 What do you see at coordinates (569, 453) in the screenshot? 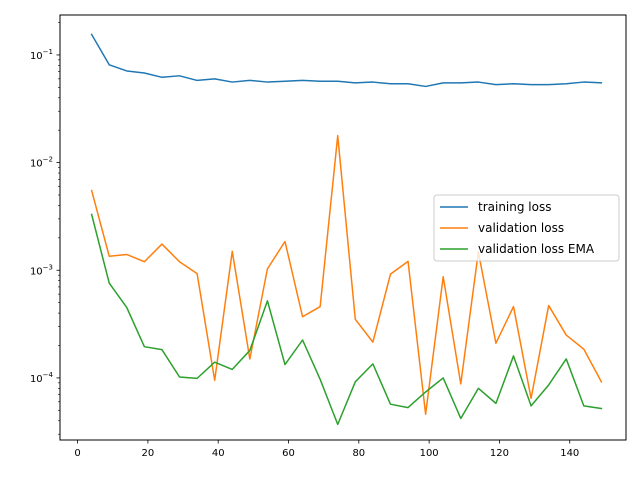
I see `x-tick-label: 140` at bounding box center [569, 453].